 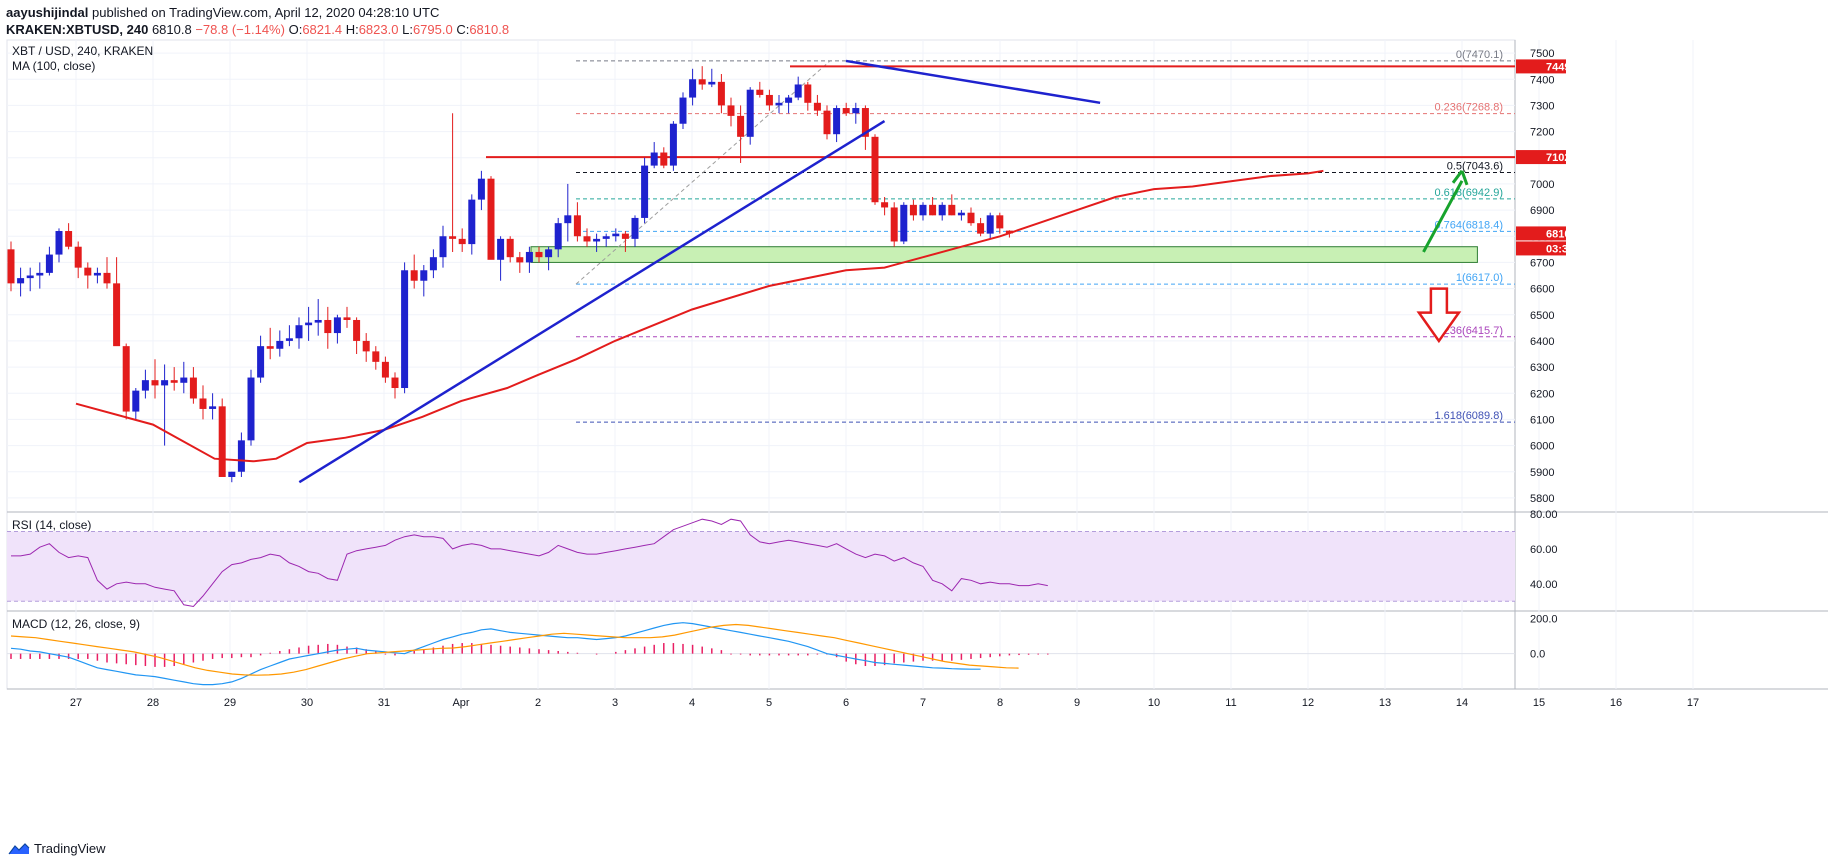 I want to click on close-value: 6810.8, so click(x=489, y=29).